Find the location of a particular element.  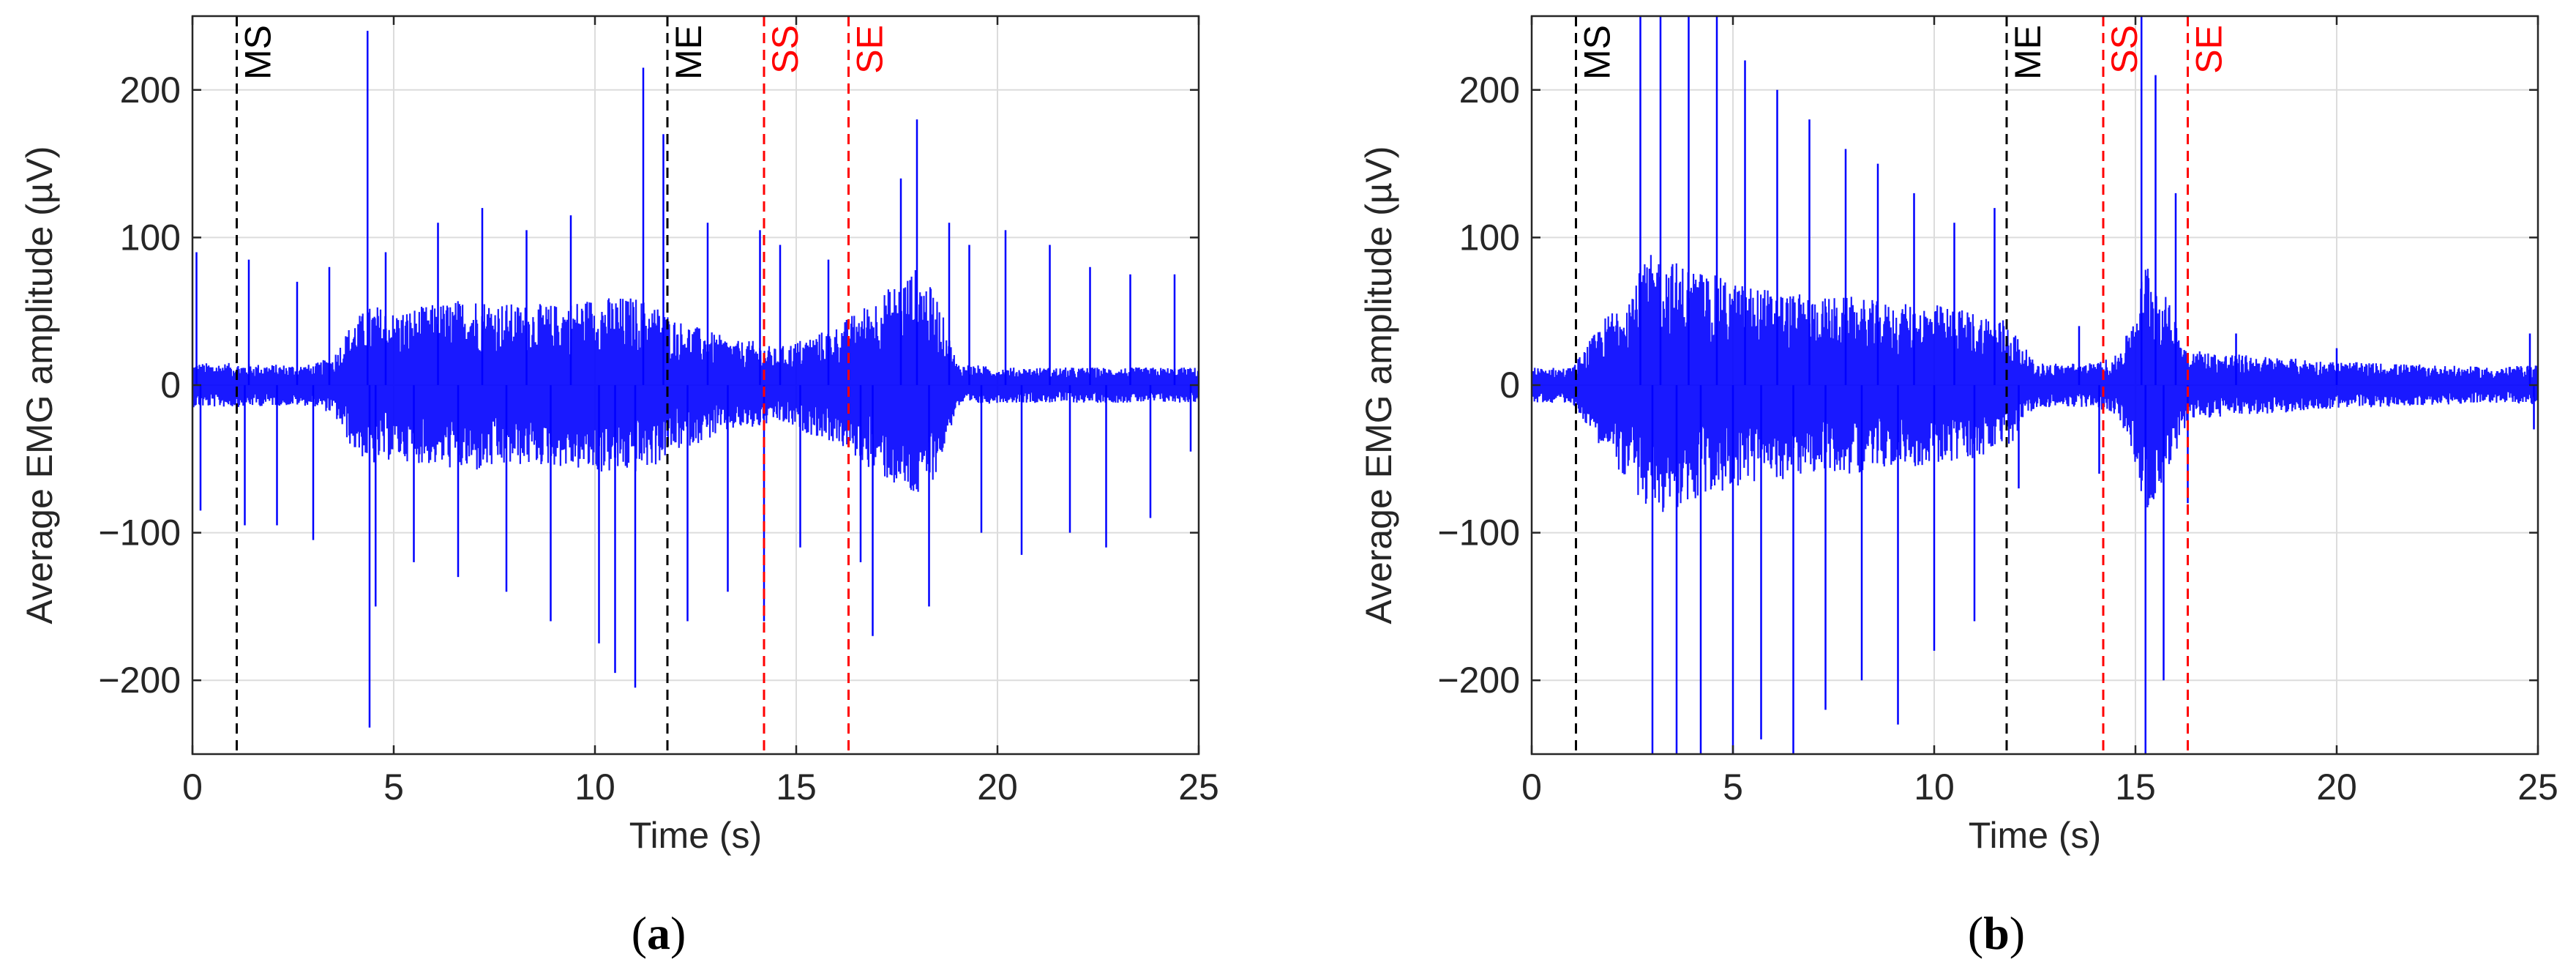

panel-caption-a: (a) is located at coordinates (659, 933).